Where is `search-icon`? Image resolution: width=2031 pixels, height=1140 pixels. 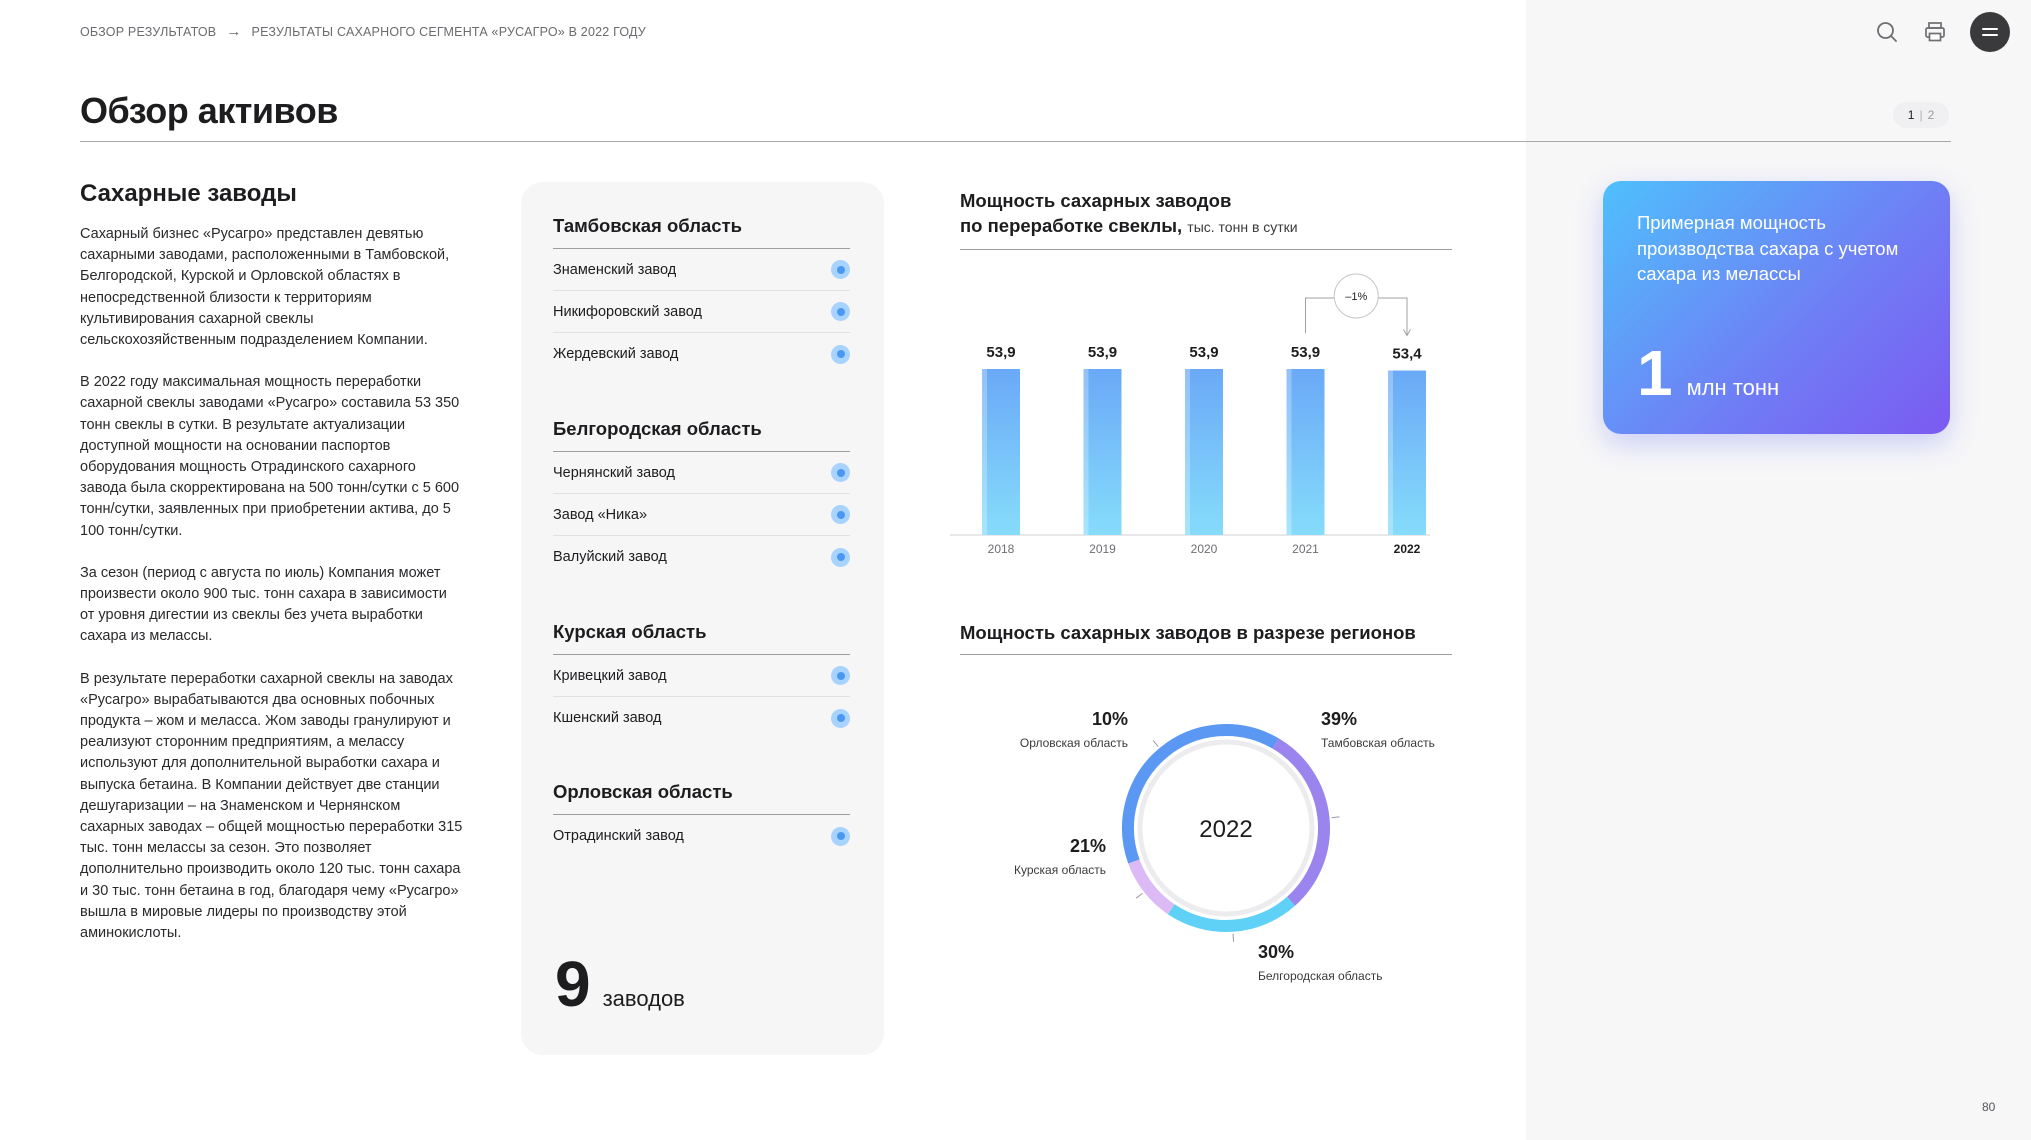 search-icon is located at coordinates (1887, 32).